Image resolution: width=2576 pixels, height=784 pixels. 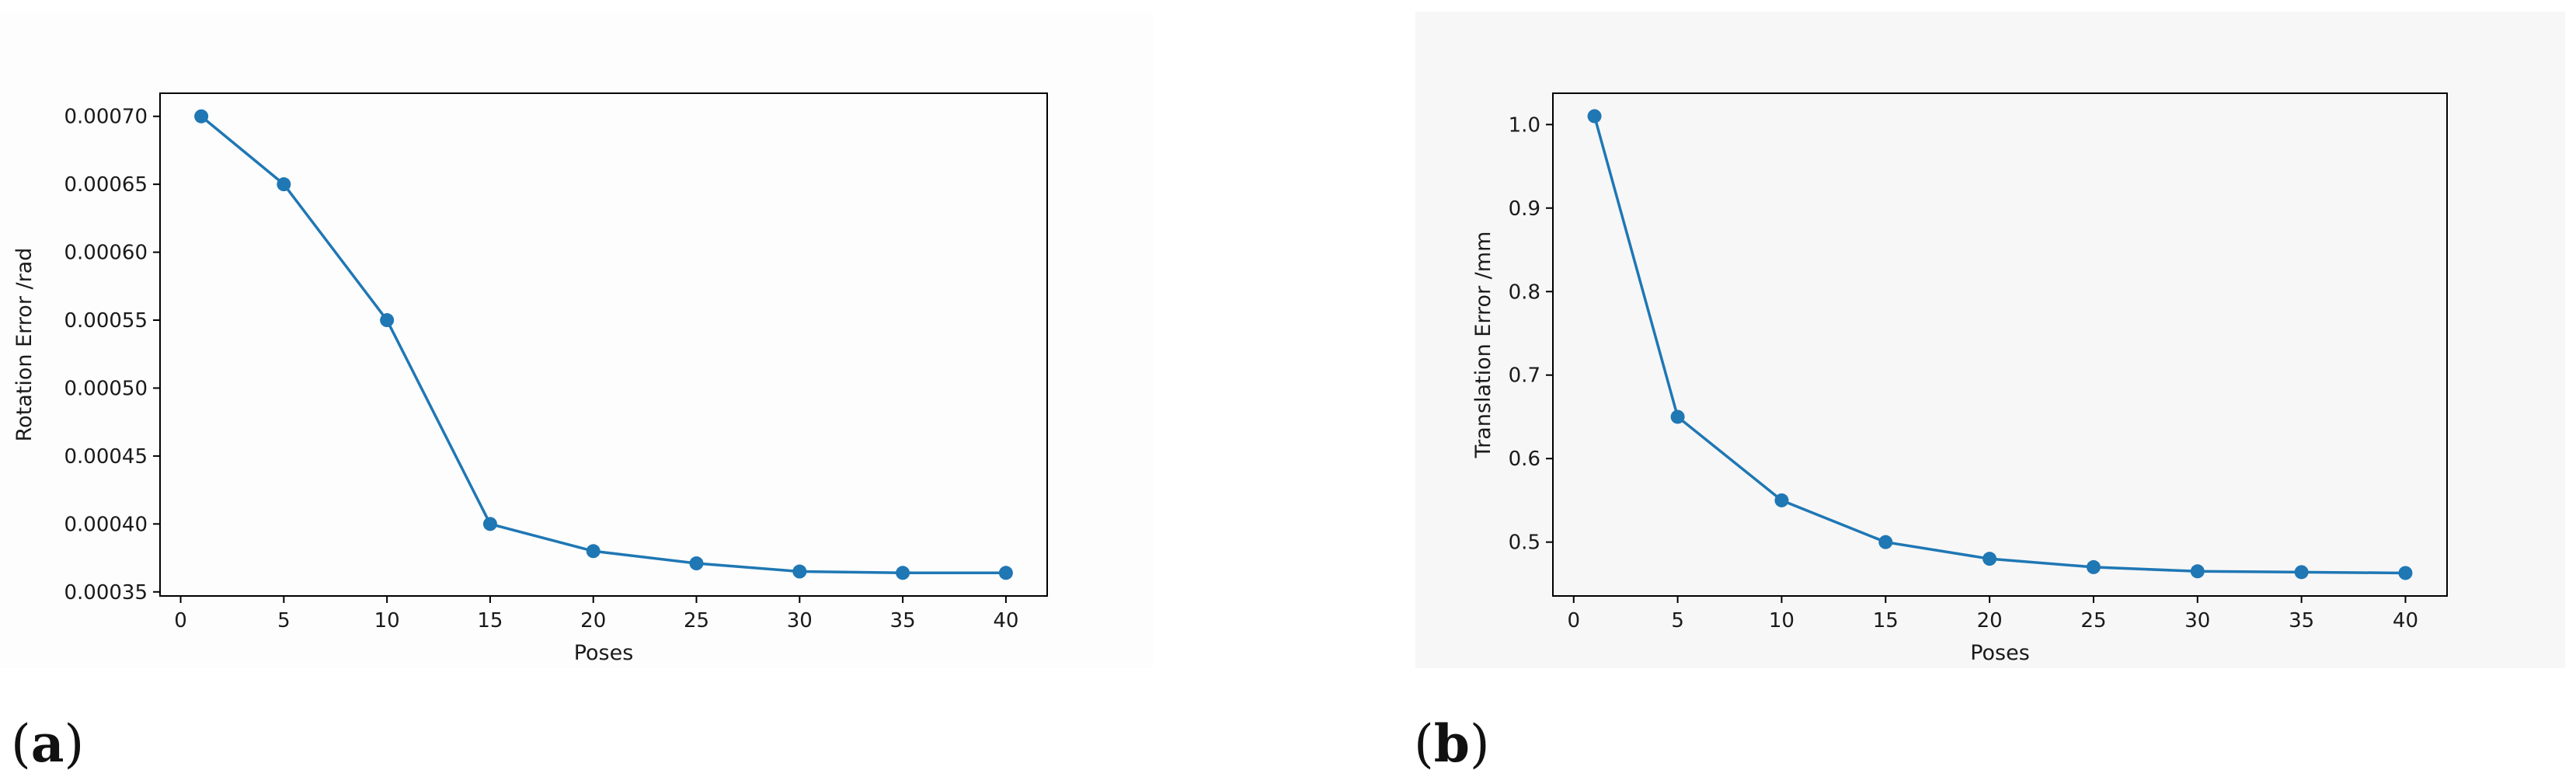 What do you see at coordinates (24, 345) in the screenshot?
I see `y-axis-label: Rotation Error /rad` at bounding box center [24, 345].